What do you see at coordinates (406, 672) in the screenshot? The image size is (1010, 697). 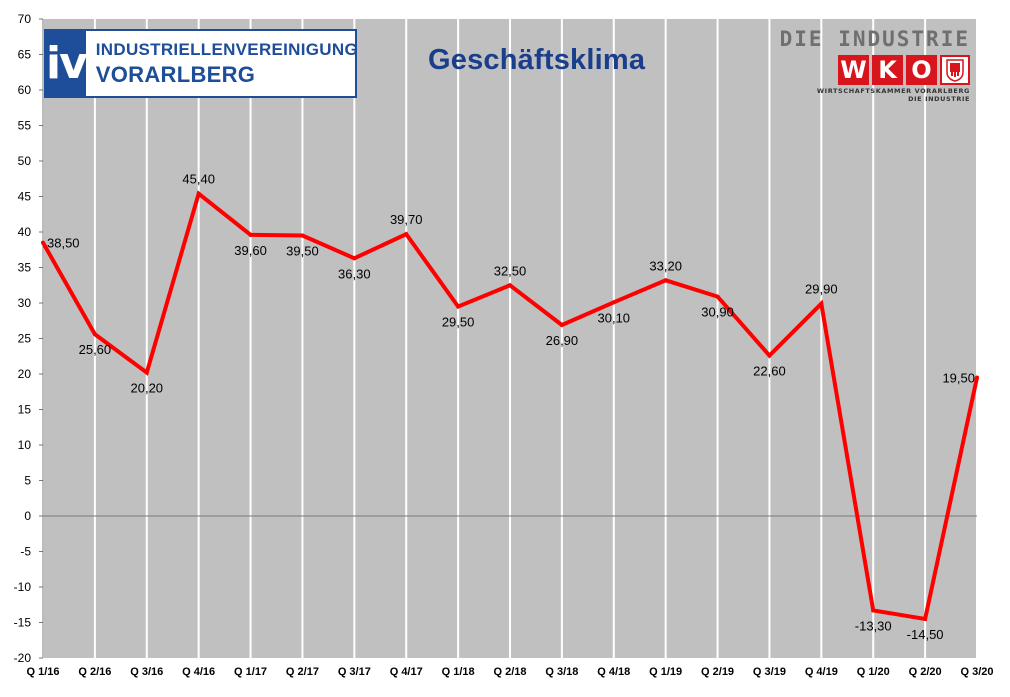 I see `x-tick-label: Q 4/17` at bounding box center [406, 672].